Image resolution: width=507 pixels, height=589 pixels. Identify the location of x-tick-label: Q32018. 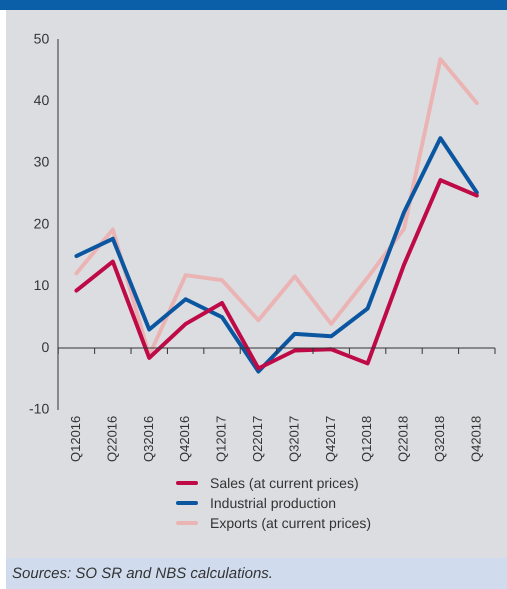
(439, 439).